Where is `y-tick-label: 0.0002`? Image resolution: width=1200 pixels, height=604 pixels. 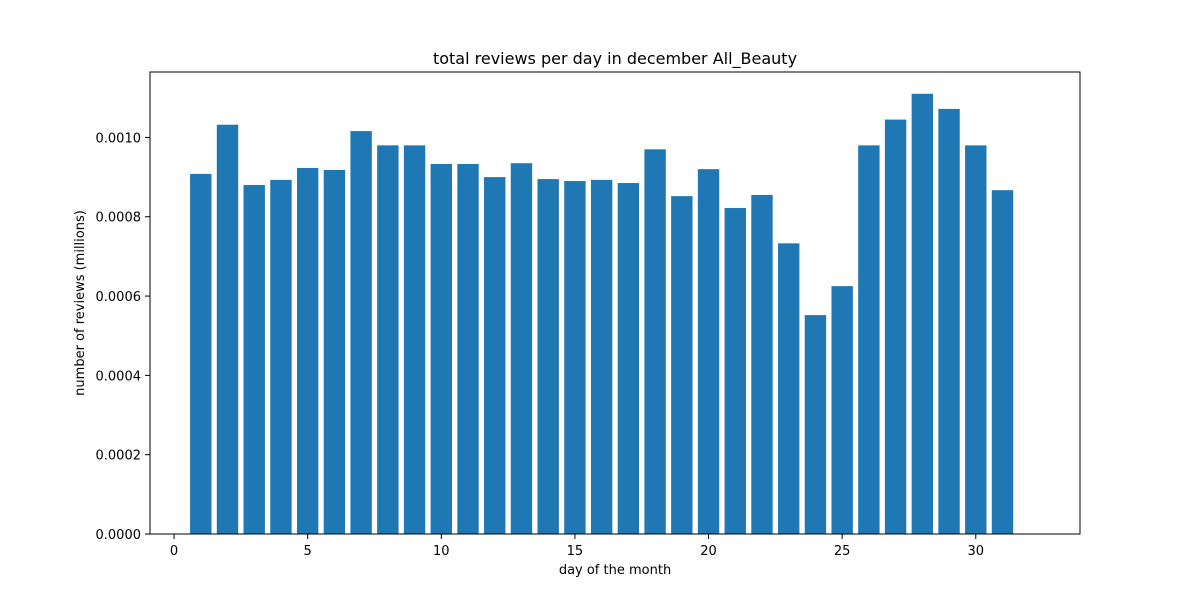 y-tick-label: 0.0002 is located at coordinates (119, 456).